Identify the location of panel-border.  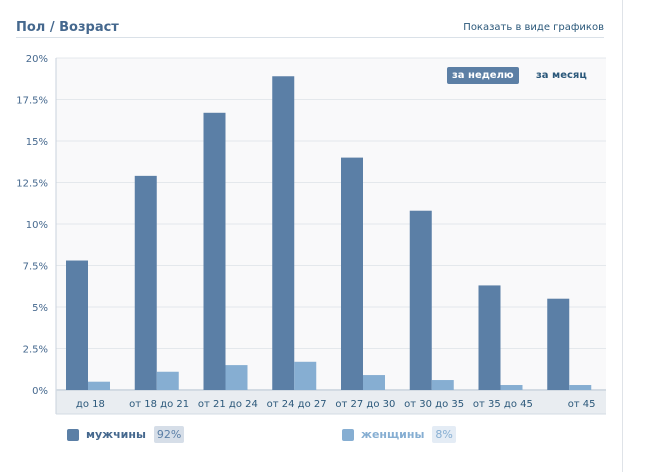
(622, 236).